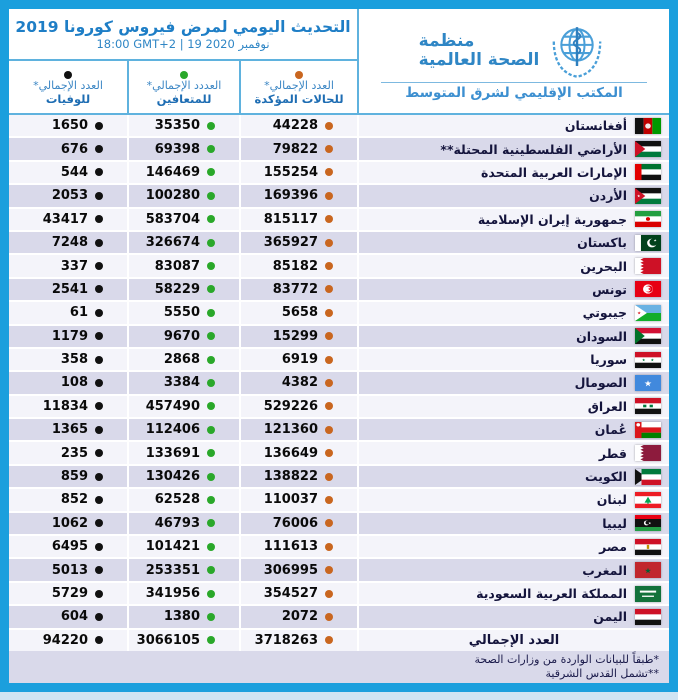 Image resolution: width=678 pixels, height=700 pixels. I want to click on column-header-deaths: العدد الإجمالي* للوفيات, so click(68, 87).